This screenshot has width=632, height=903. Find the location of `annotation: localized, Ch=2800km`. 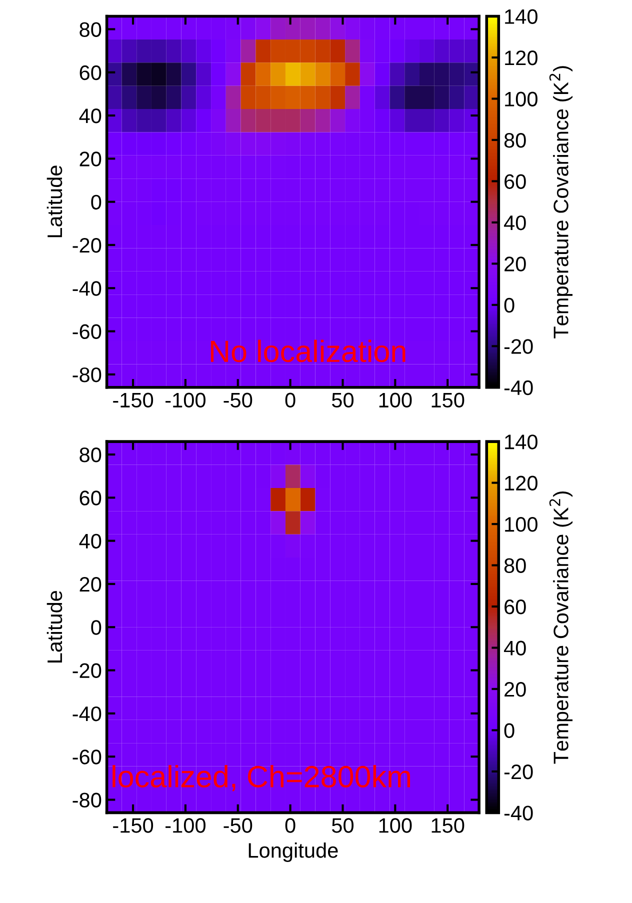

annotation: localized, Ch=2800km is located at coordinates (261, 778).